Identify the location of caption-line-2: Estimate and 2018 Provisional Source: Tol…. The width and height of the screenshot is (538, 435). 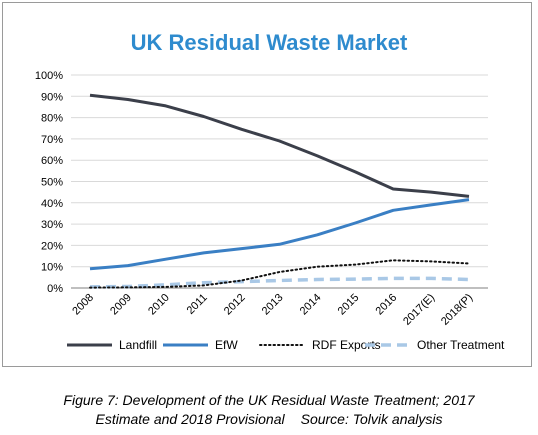
(269, 419).